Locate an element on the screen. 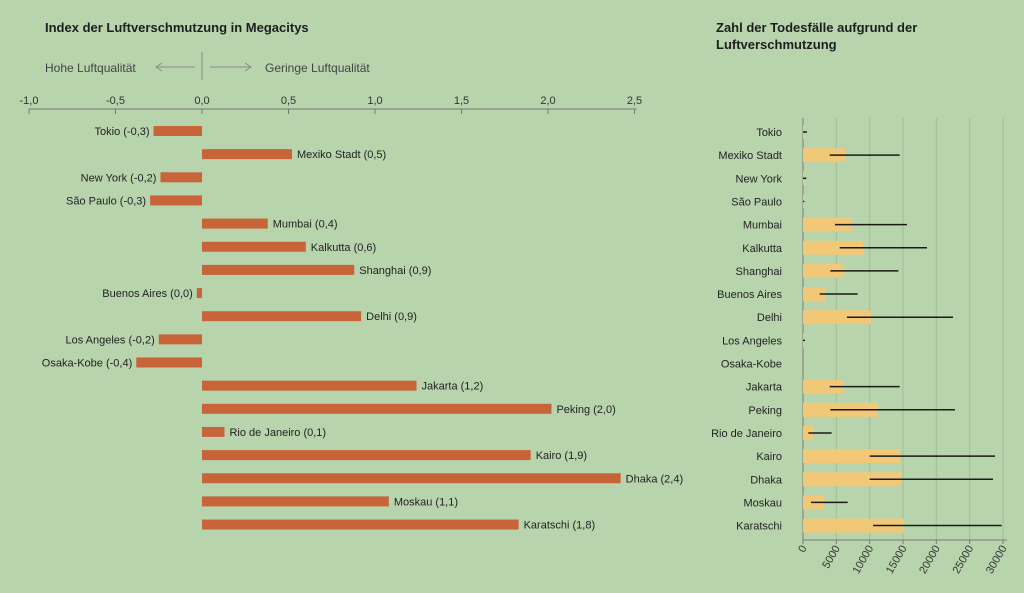 This screenshot has width=1024, height=593. x-tick-label: 0 is located at coordinates (802, 549).